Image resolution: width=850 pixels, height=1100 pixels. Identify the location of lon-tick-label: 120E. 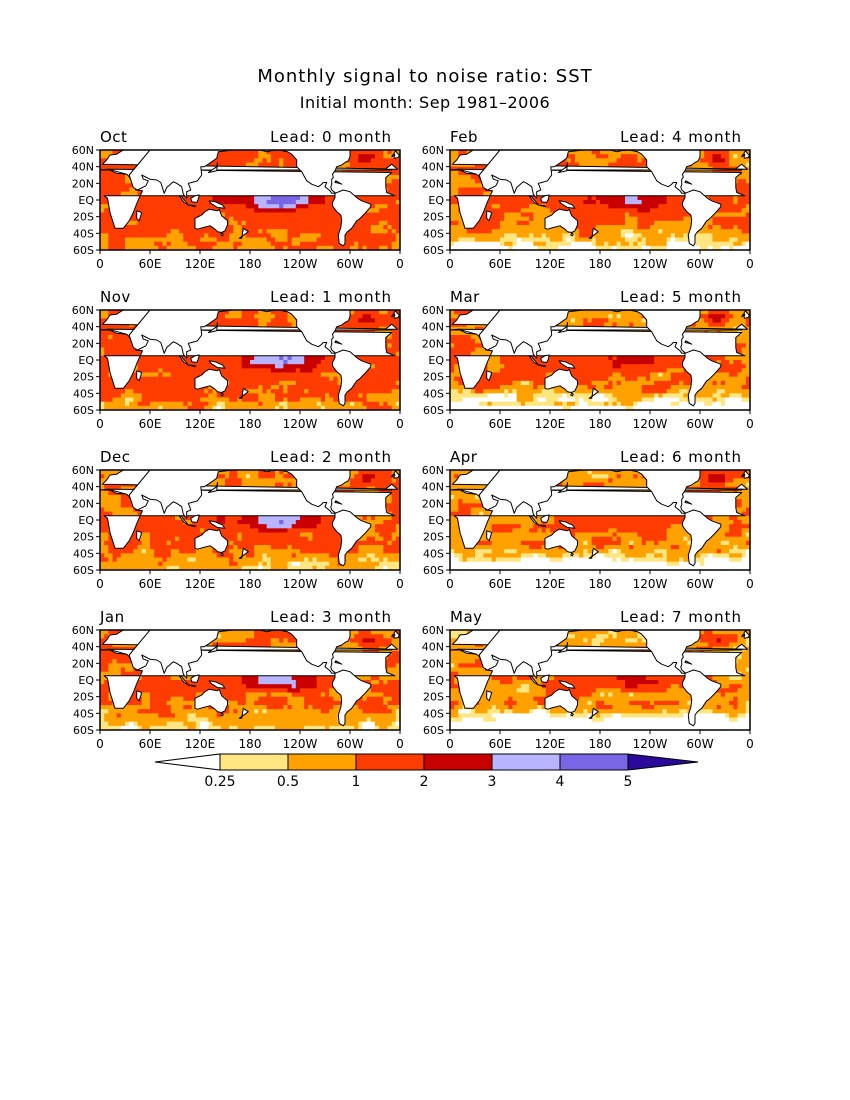
(200, 424).